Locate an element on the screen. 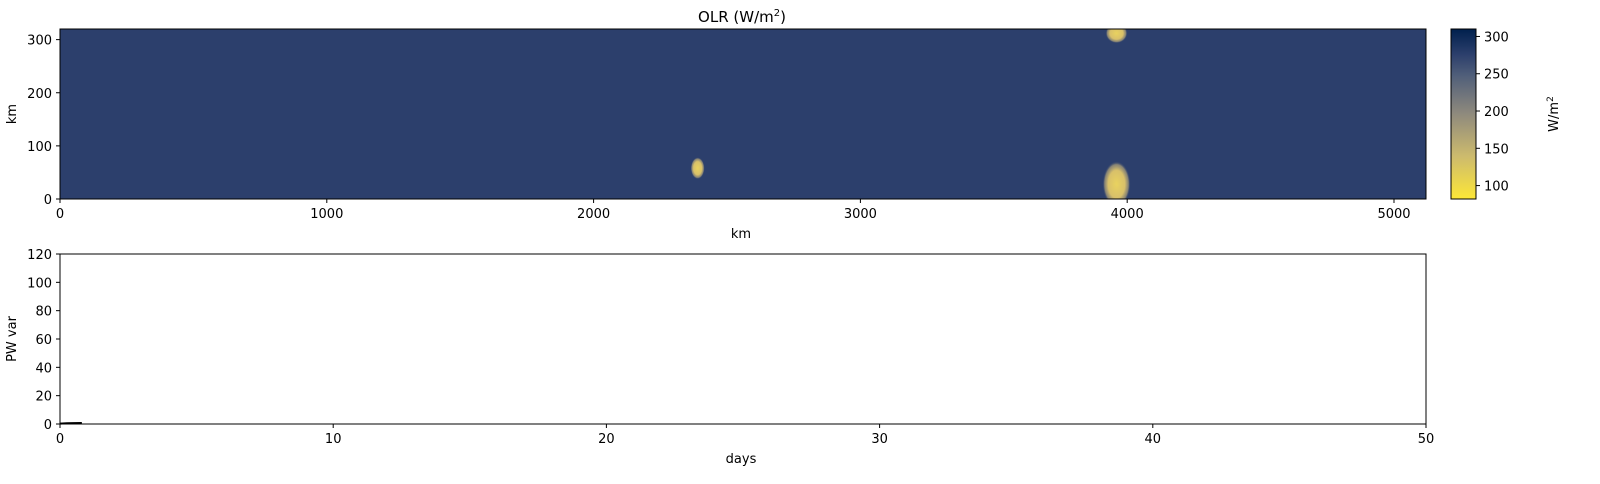 This screenshot has height=484, width=1600. pwvar-y-tick-label: 20 is located at coordinates (43, 397).